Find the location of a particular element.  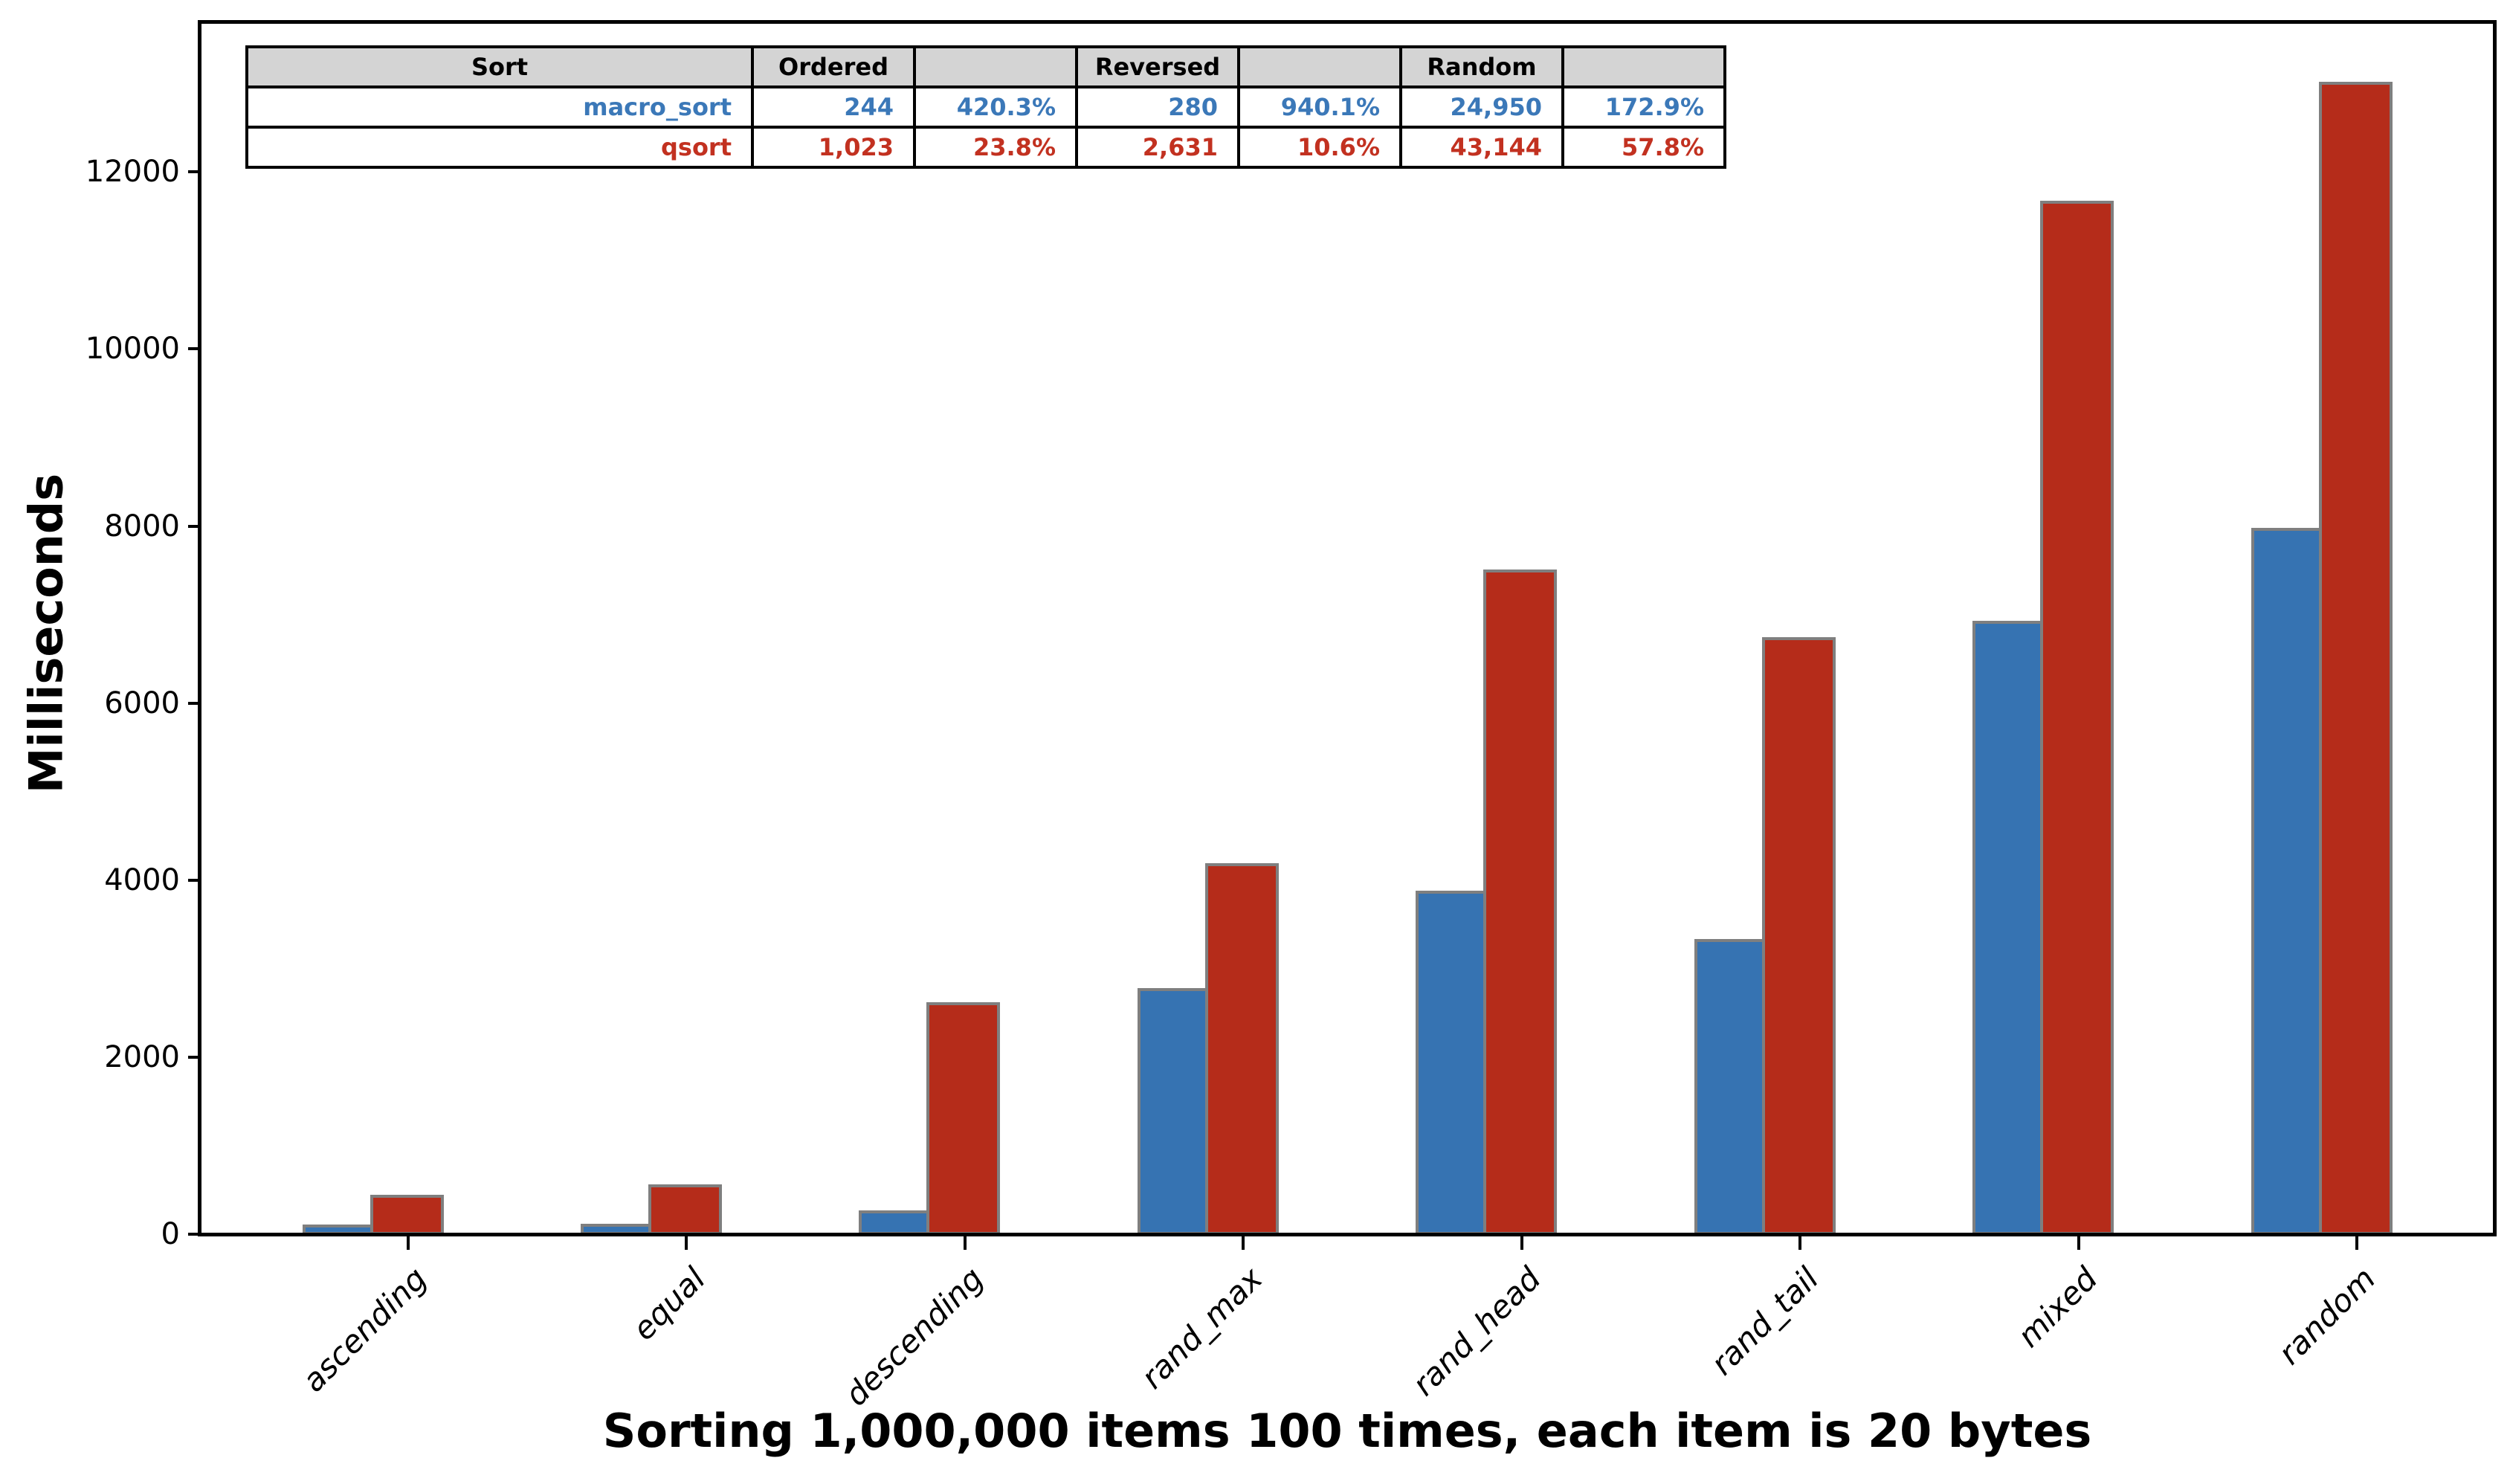

bar-macro_sort-rand_tail is located at coordinates (1729, 1087).